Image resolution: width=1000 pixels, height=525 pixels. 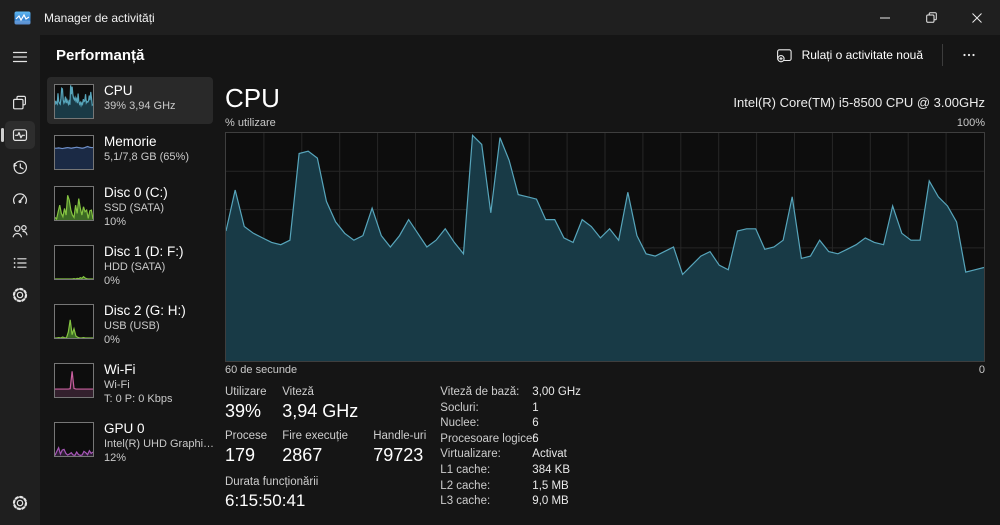 I want to click on device-item-disk0: Disc 0 (C:) SSD (SATA) 10%, so click(x=130, y=206).